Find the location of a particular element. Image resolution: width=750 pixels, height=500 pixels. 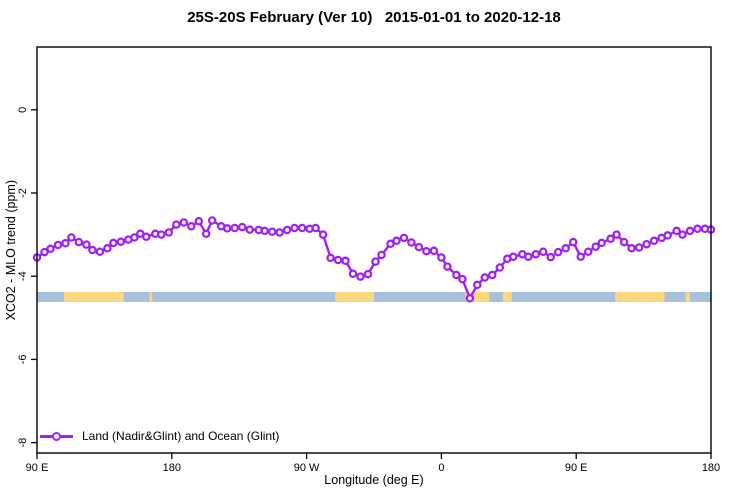

y-tick-label: -4 is located at coordinates (23, 276).